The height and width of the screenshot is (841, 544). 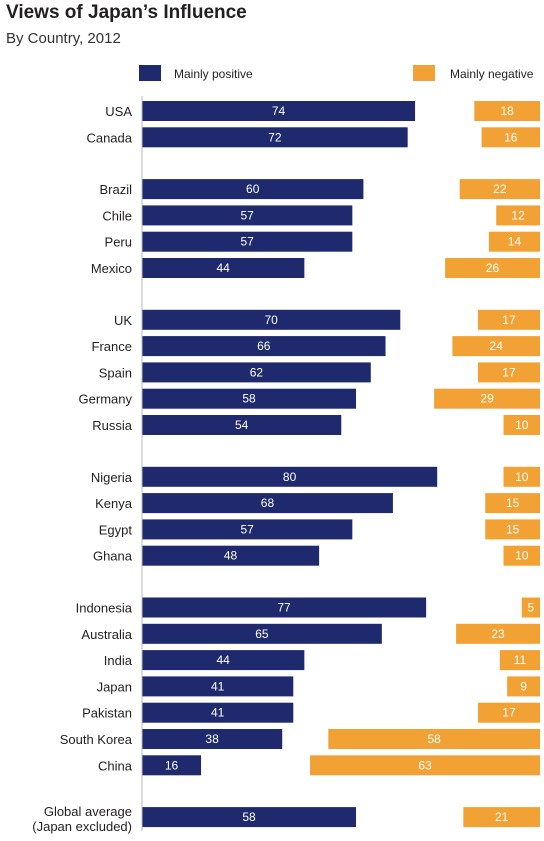 I want to click on legend-swatch-positive, so click(x=150, y=73).